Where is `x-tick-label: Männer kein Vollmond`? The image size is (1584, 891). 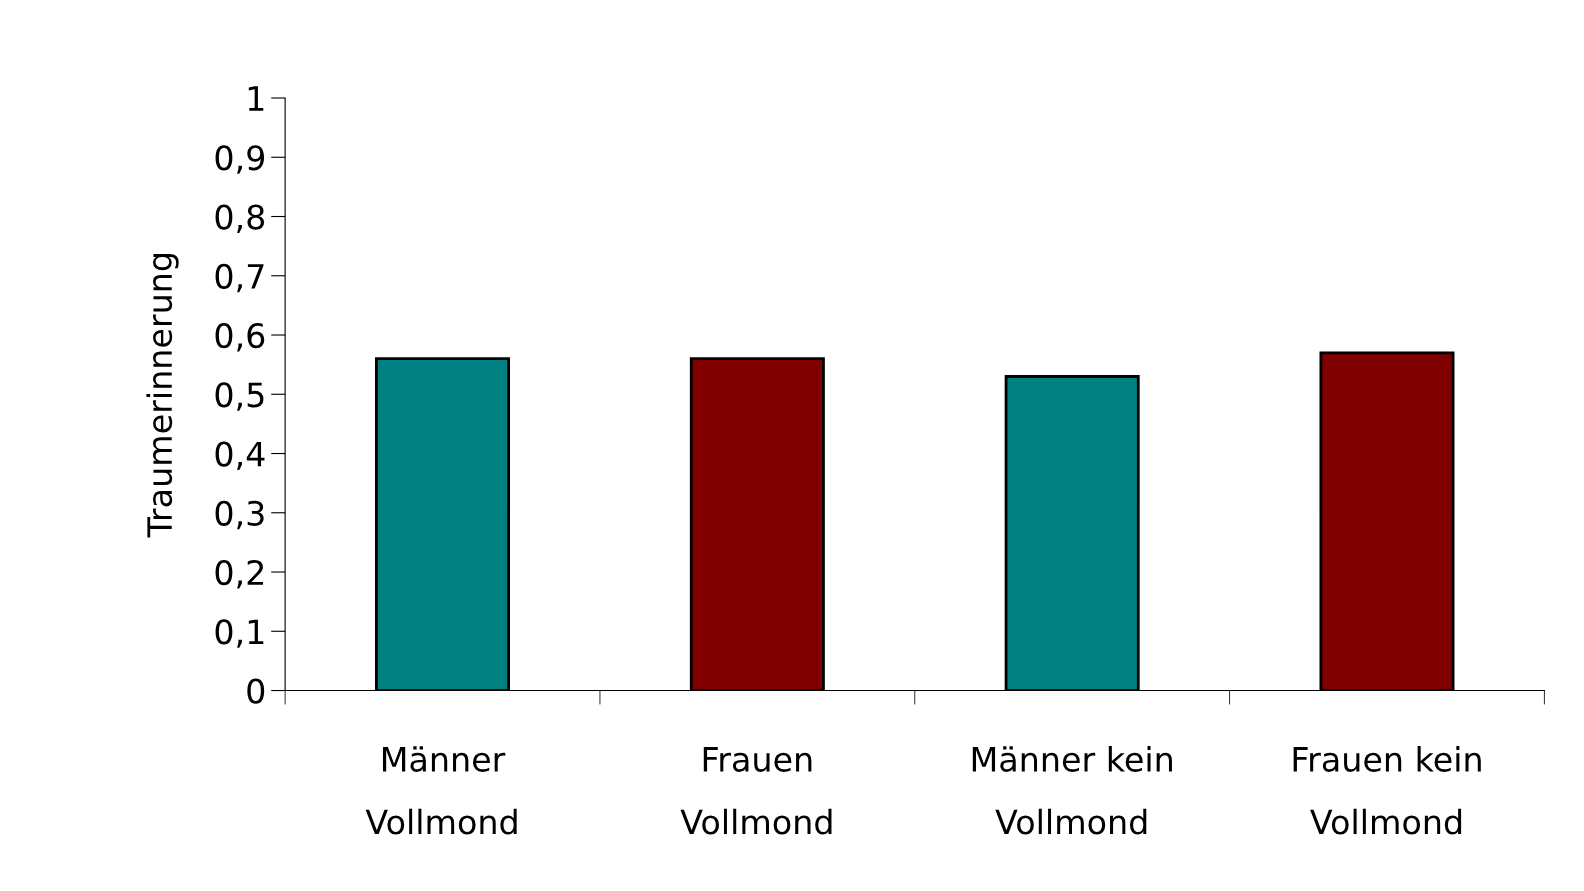 x-tick-label: Männer kein Vollmond is located at coordinates (1072, 790).